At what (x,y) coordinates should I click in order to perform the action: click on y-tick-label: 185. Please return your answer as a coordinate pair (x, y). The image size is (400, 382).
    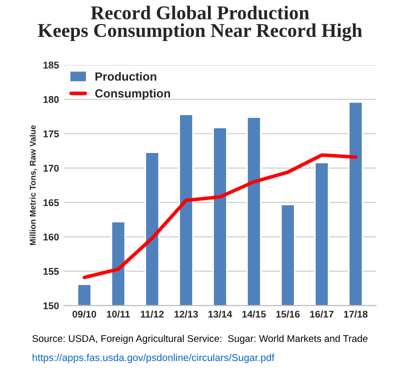
    Looking at the image, I should click on (51, 65).